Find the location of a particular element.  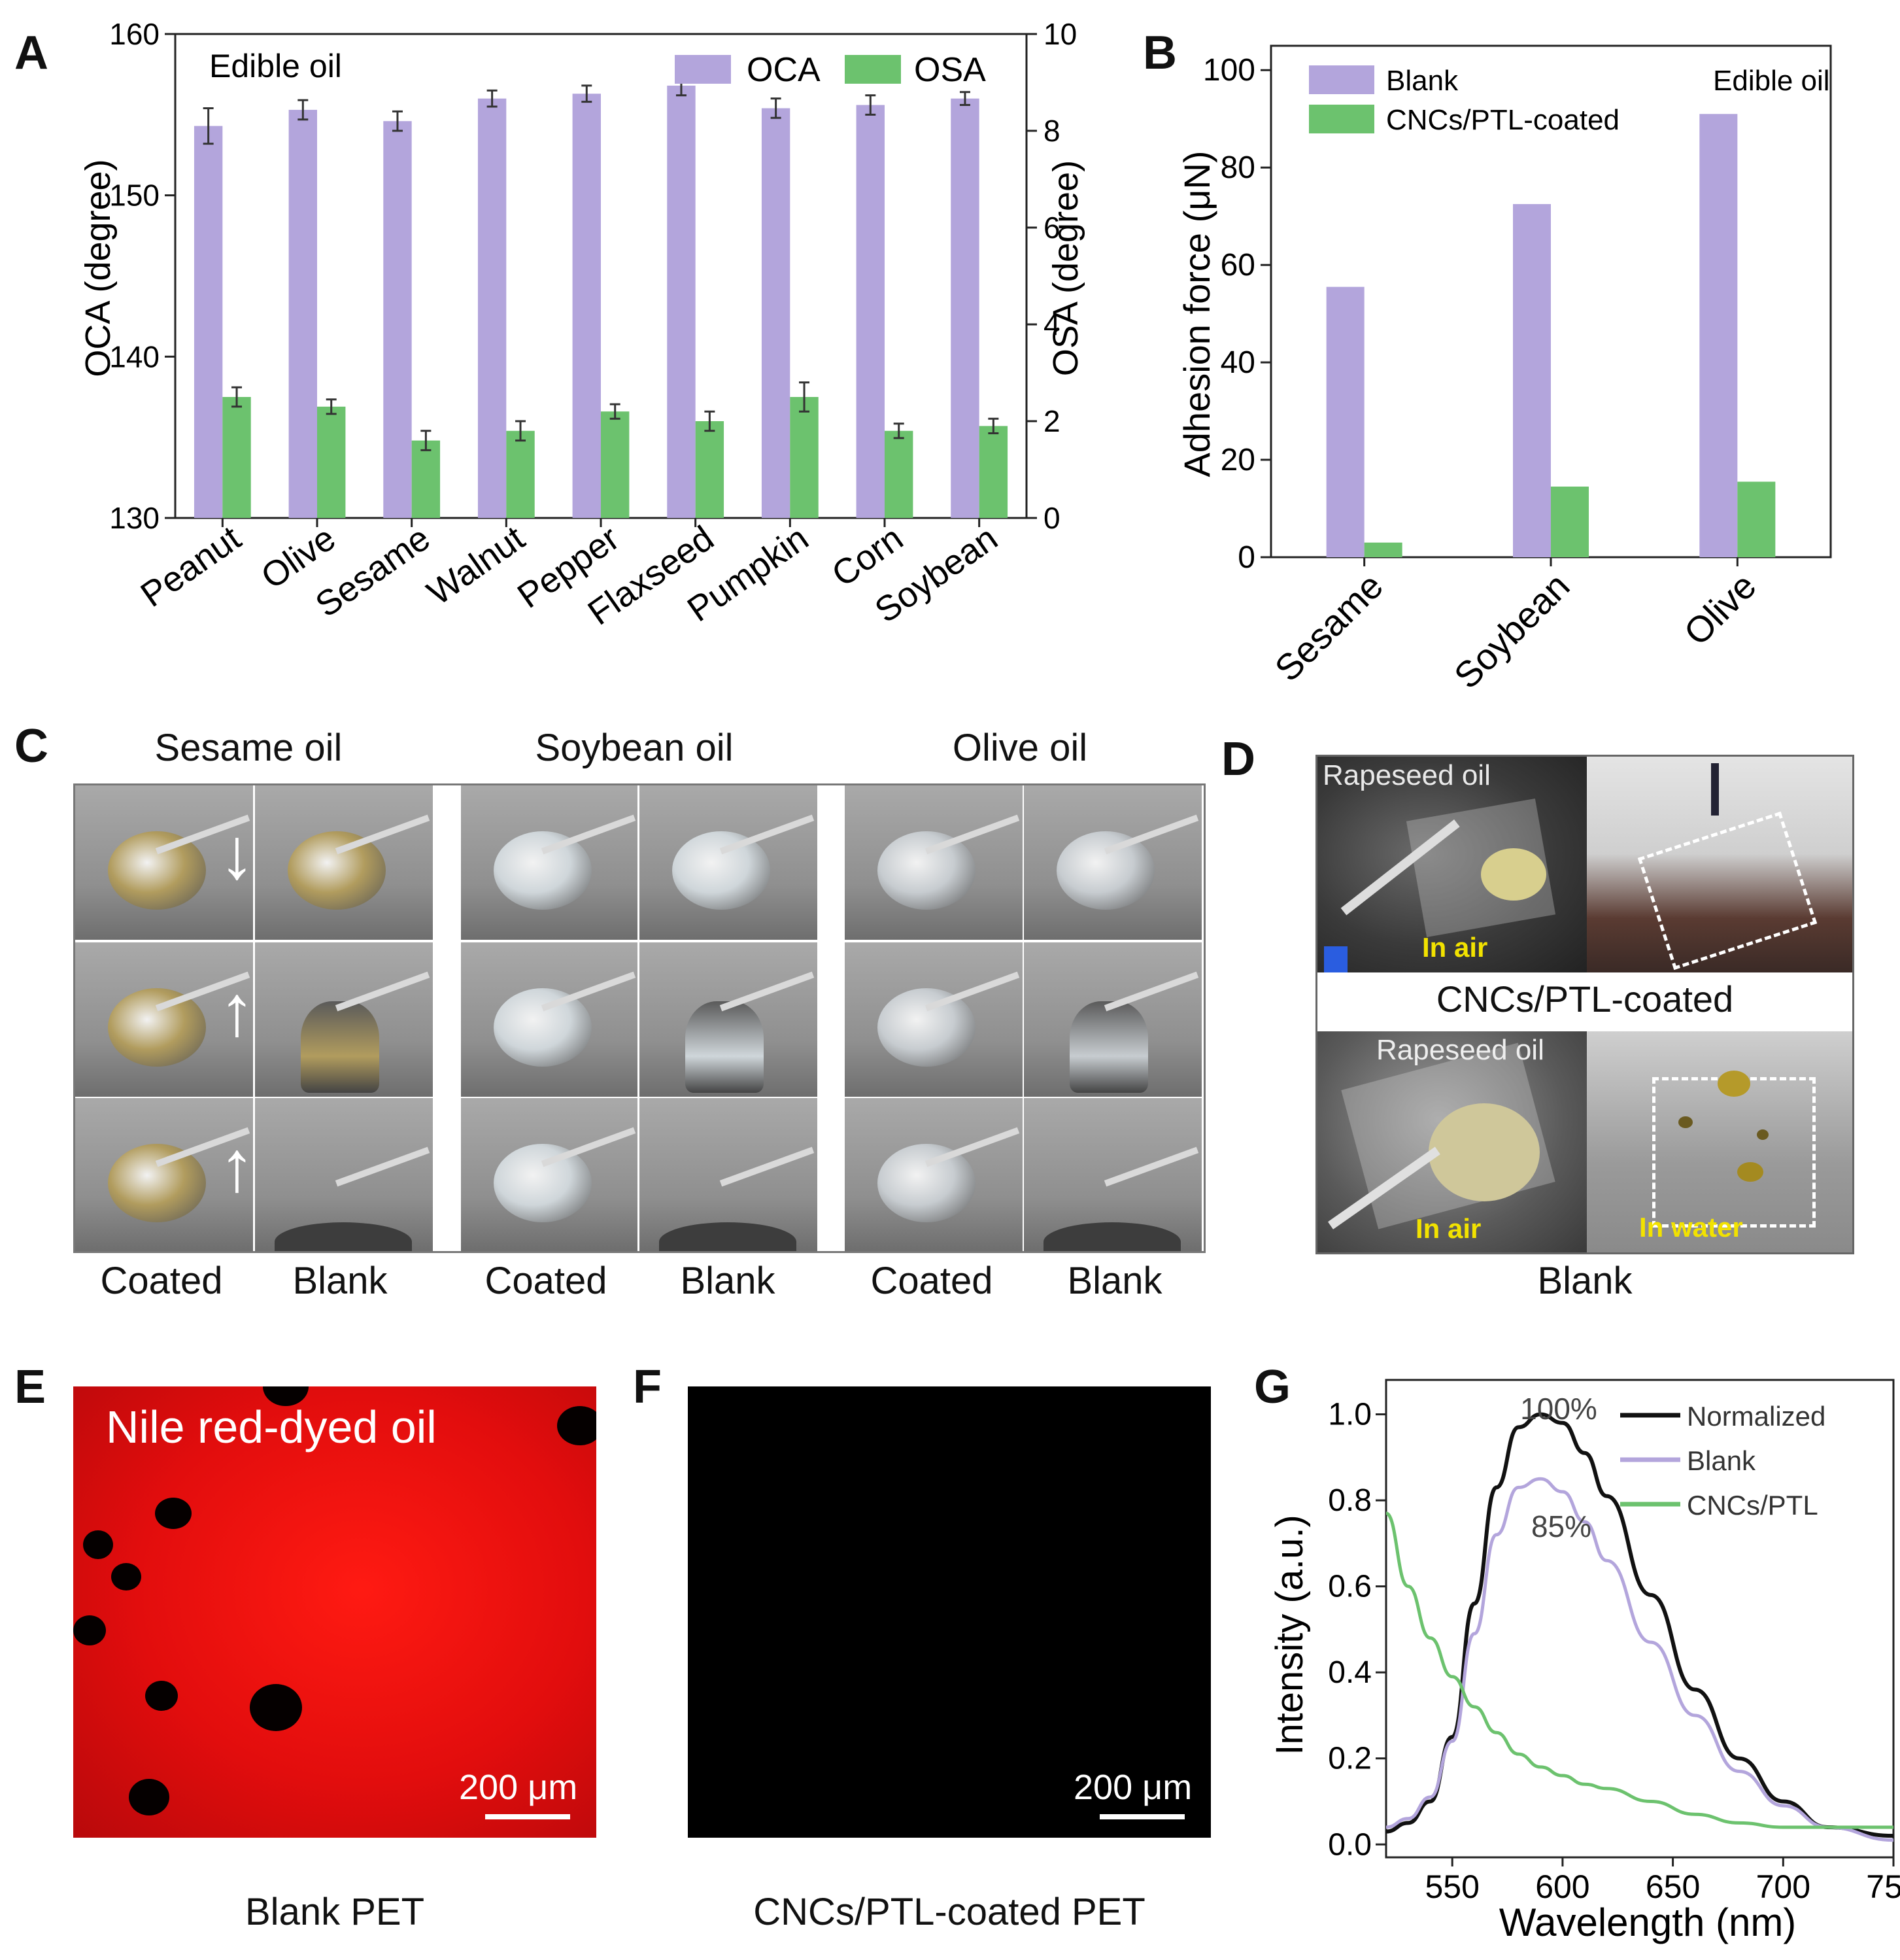

panel-letter-g: G is located at coordinates (1272, 1387).